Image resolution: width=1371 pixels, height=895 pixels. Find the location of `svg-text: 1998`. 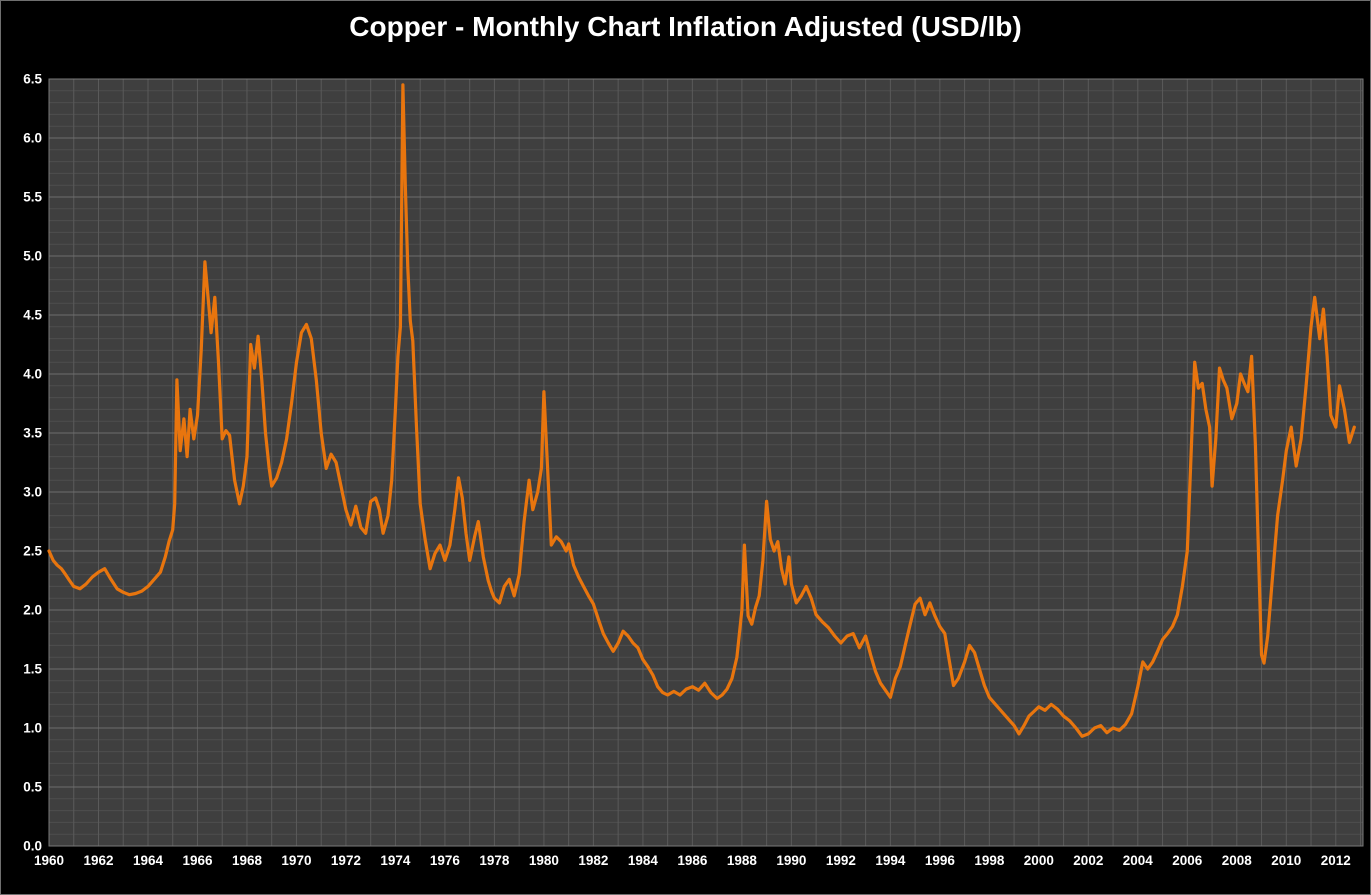

svg-text: 1998 is located at coordinates (989, 860).